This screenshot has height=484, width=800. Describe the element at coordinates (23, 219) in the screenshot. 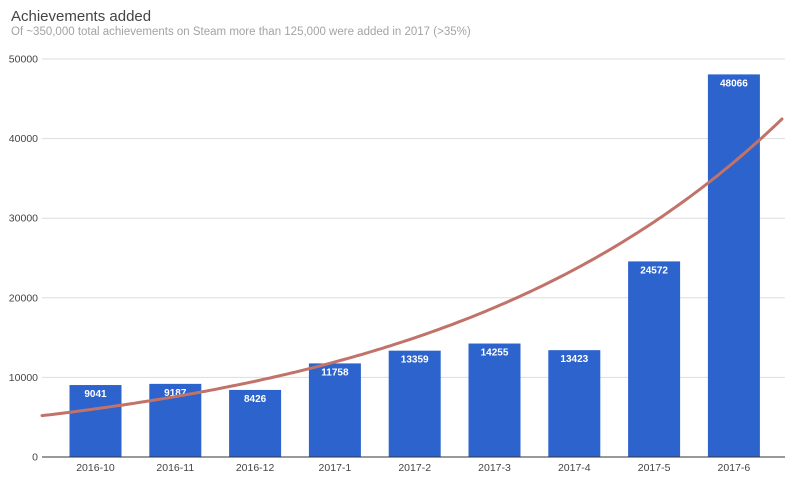

I see `y-tick-label: 30000` at that location.